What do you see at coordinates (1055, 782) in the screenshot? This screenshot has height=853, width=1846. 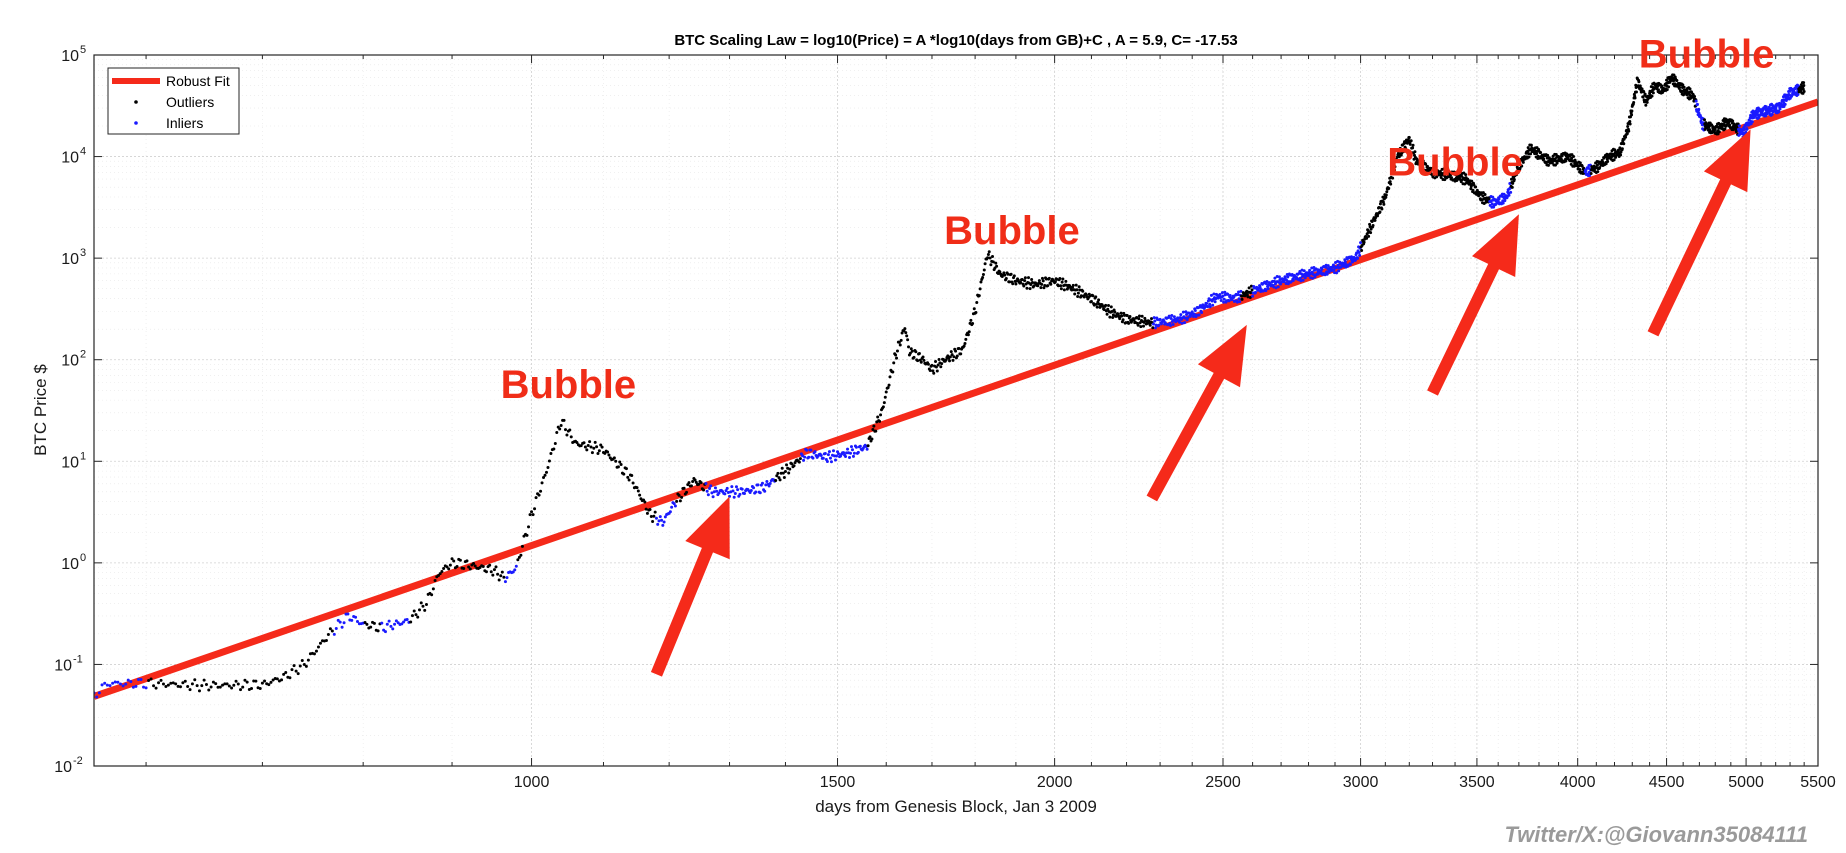 I see `x-tick-label: 2000` at bounding box center [1055, 782].